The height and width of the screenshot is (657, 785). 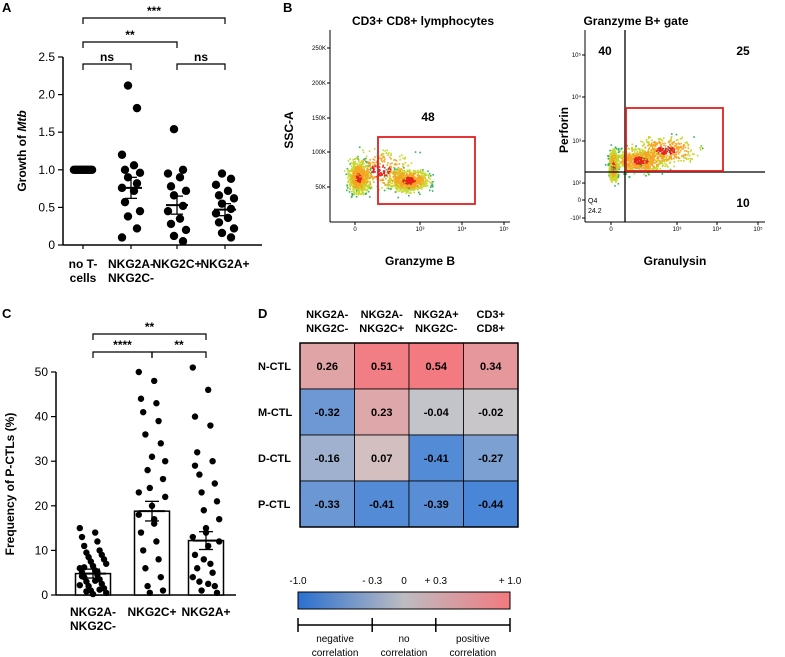 What do you see at coordinates (491, 329) in the screenshot?
I see `d-column-header: CD8+` at bounding box center [491, 329].